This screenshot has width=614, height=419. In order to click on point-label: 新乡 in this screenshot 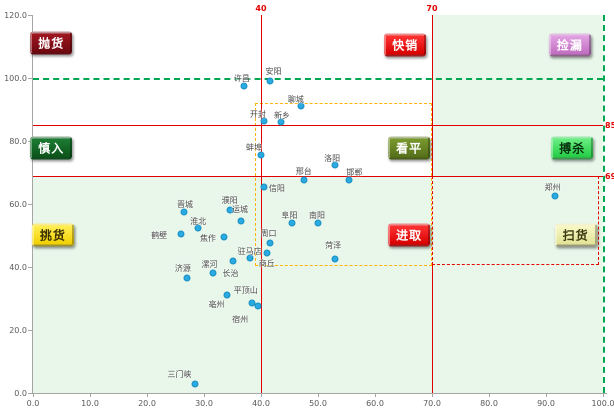, I will do `click(281, 116)`.